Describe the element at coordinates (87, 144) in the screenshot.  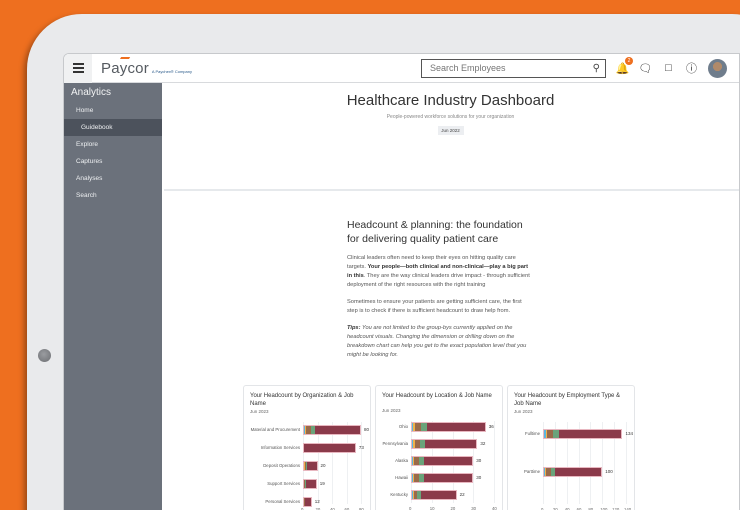
I see `sidebar-item-explore: Explore` at that location.